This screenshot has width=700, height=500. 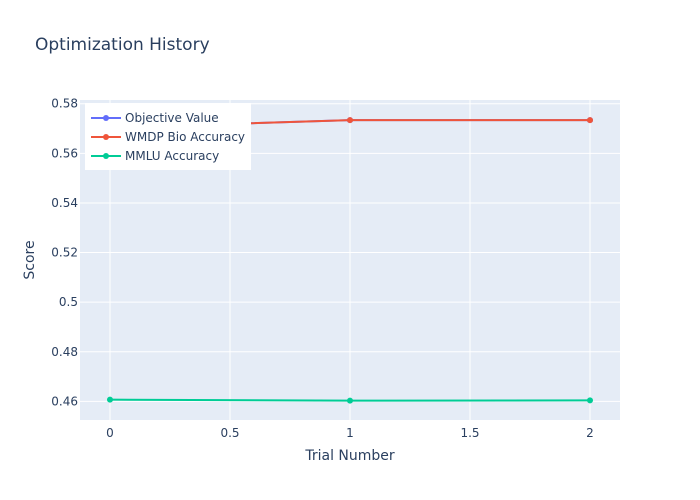 I want to click on x-axis-title: Trial Number, so click(x=349, y=456).